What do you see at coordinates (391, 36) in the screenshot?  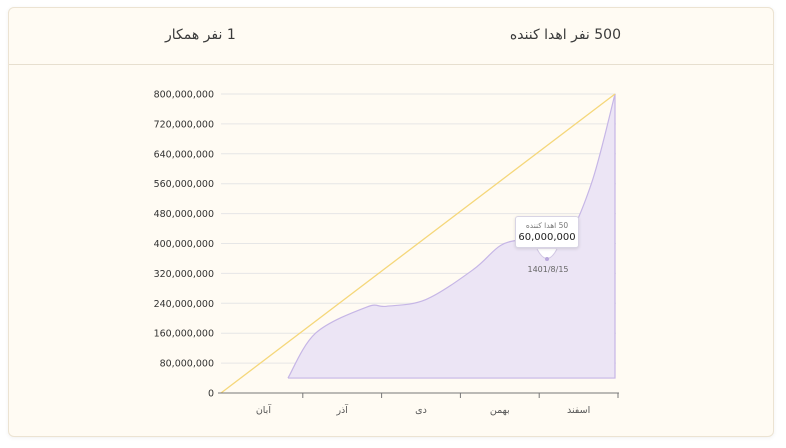 I see `card-header: 500 نفر اهدا کننده 1 نفر همکار` at bounding box center [391, 36].